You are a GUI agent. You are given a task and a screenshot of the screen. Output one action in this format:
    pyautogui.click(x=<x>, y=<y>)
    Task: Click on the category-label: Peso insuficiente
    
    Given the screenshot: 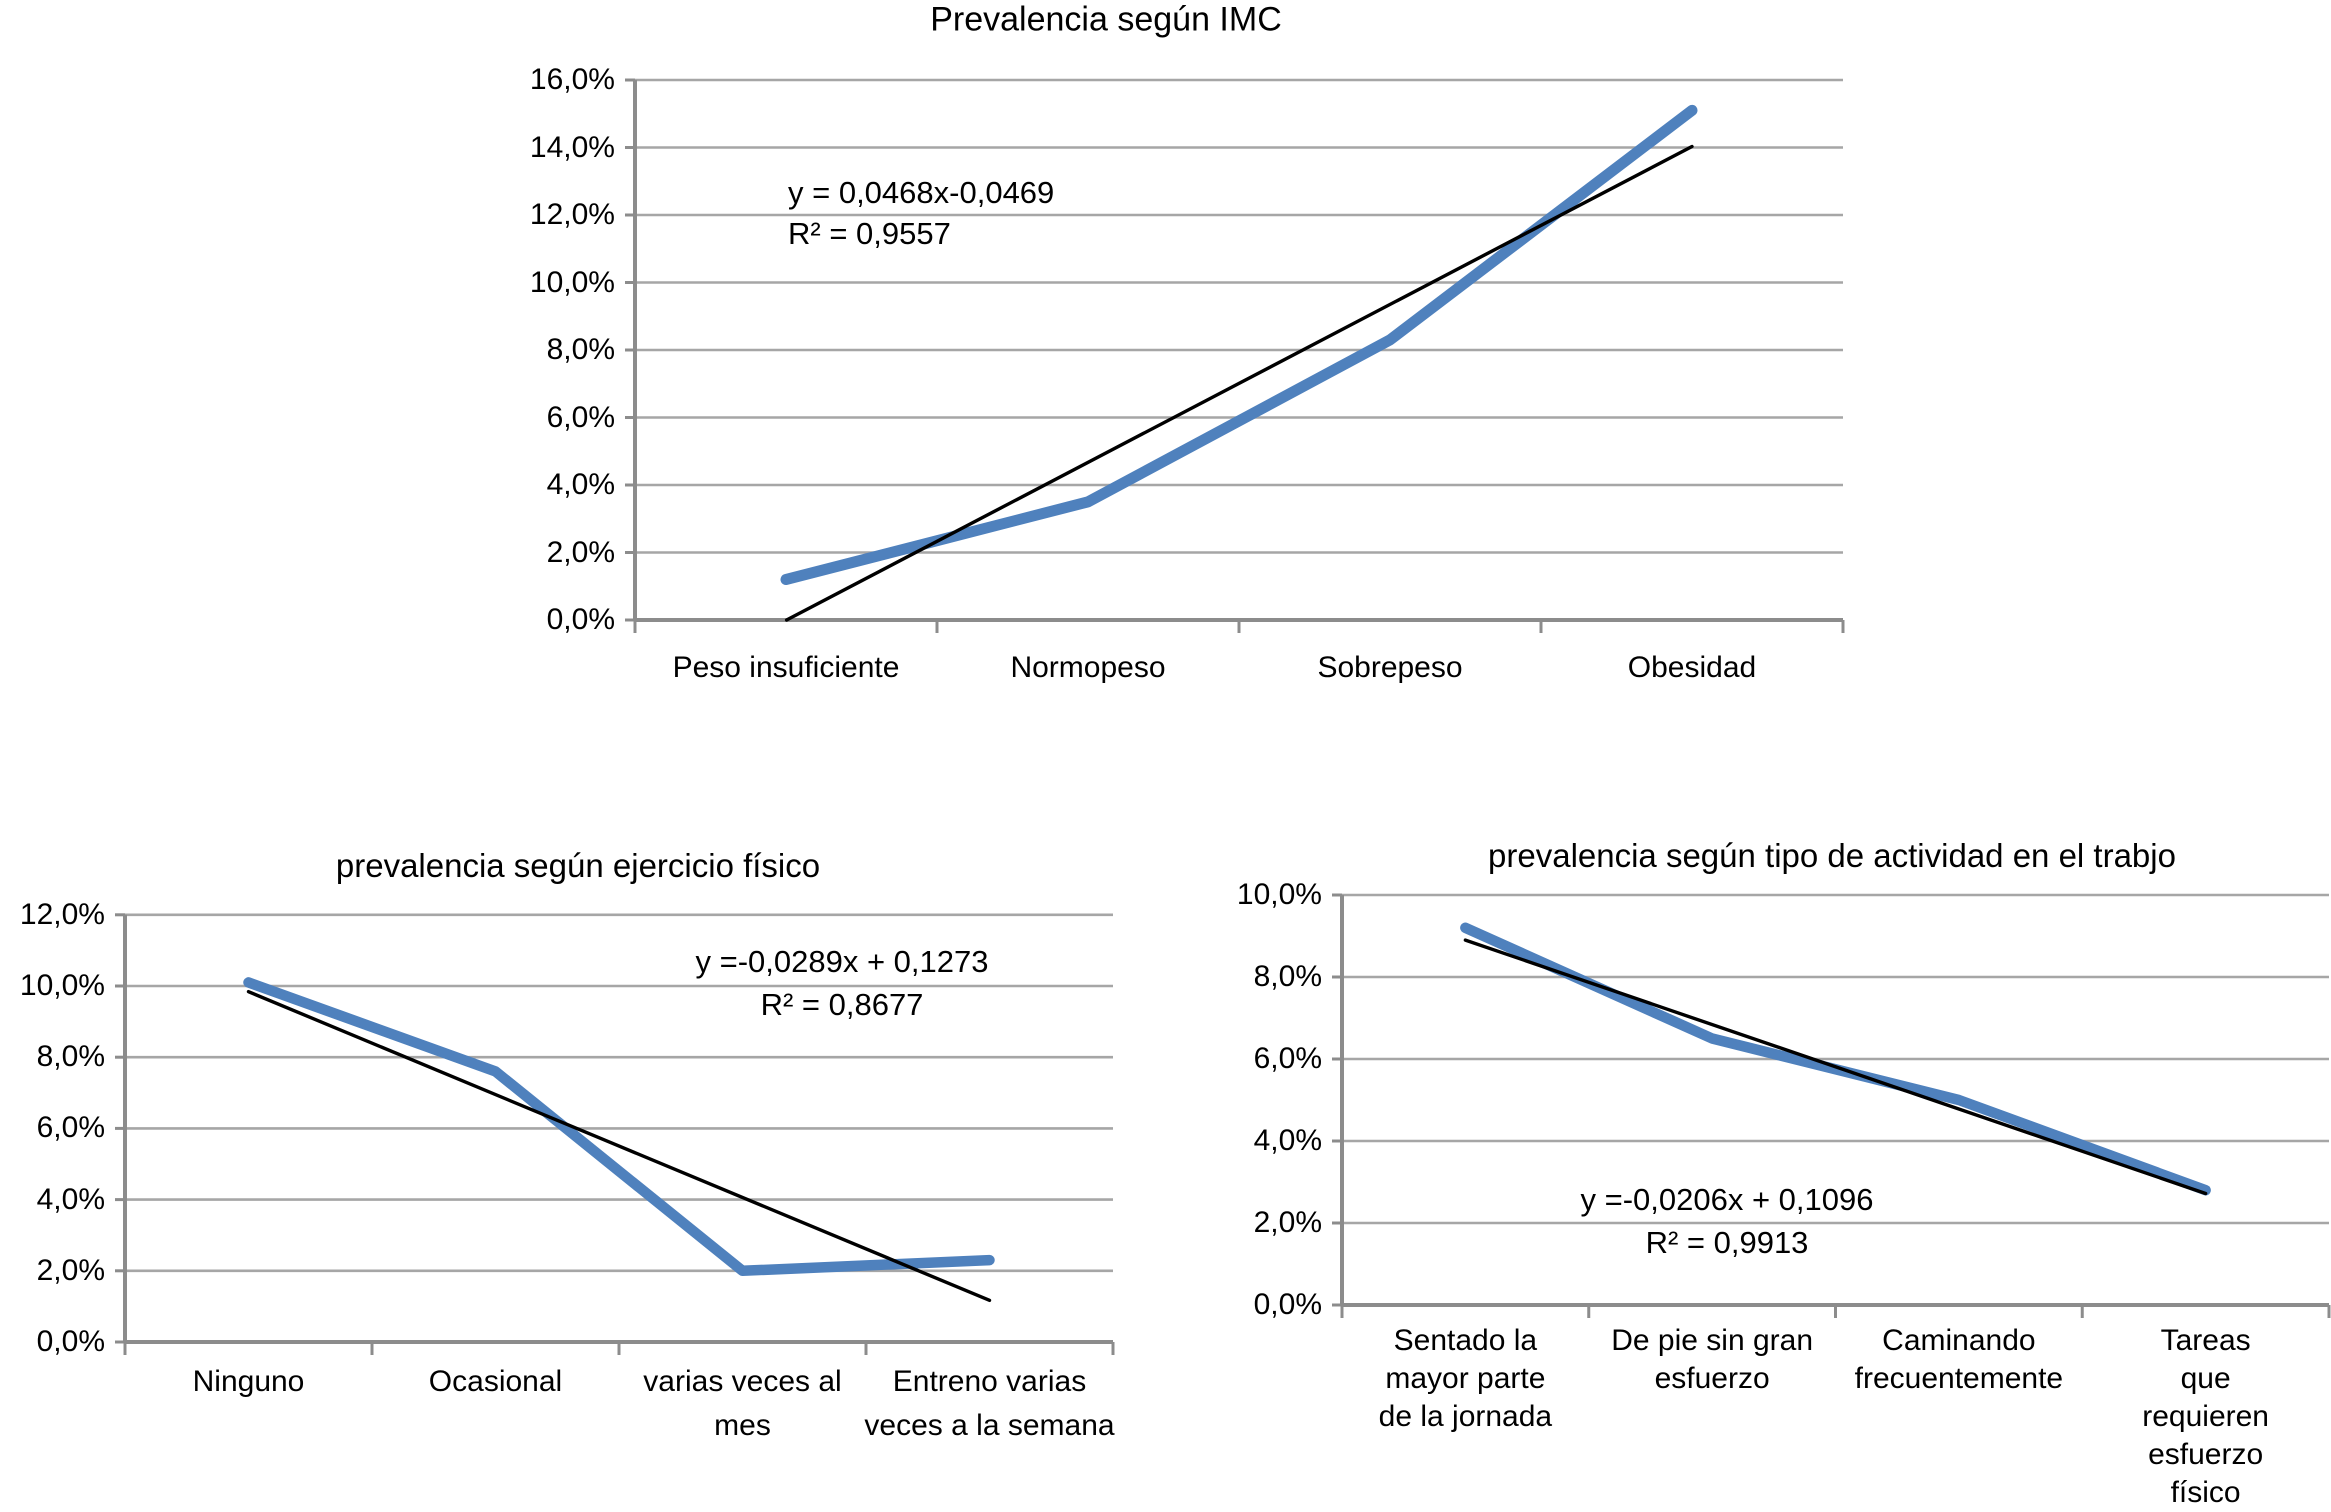 What is the action you would take?
    pyautogui.click(x=786, y=667)
    